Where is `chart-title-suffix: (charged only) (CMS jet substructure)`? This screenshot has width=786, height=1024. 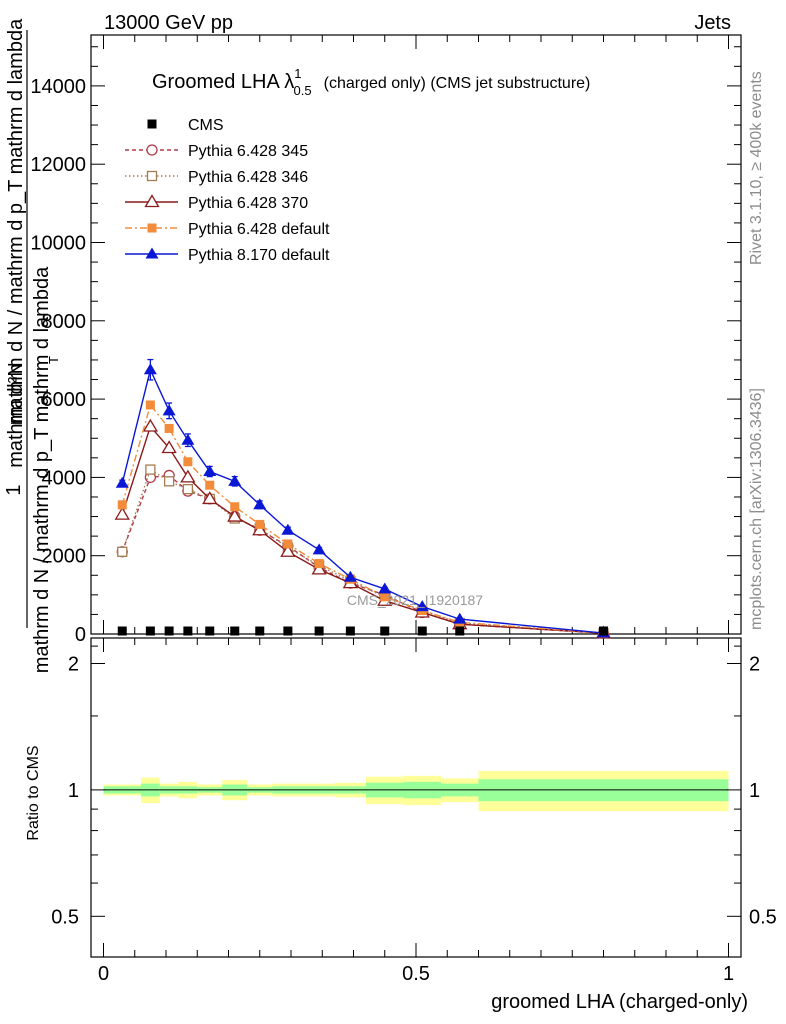
chart-title-suffix: (charged only) (CMS jet substructure) is located at coordinates (457, 83).